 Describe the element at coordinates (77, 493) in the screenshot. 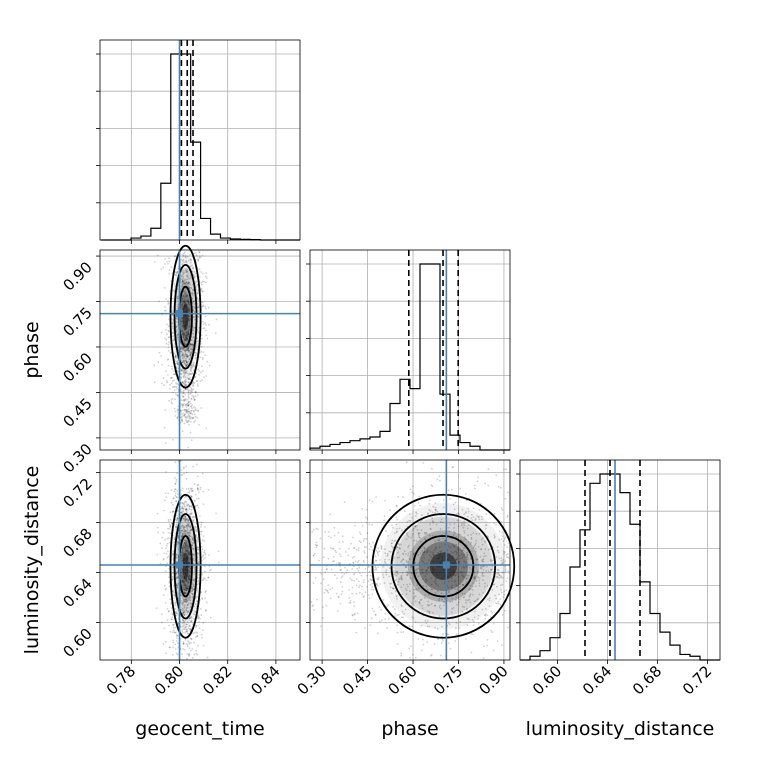

I see `ytick-label-geocent_time-vs-luminosity_distance-3: 0.72` at that location.